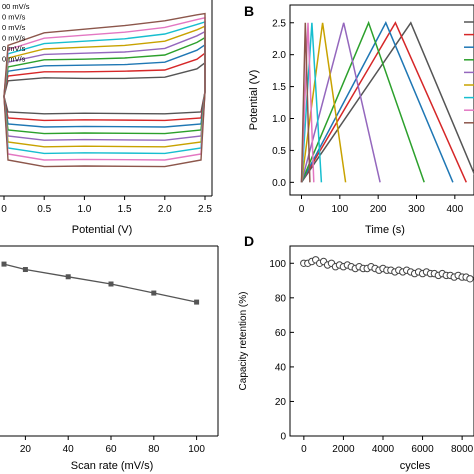 The width and height of the screenshot is (474, 474). I want to click on panel-a-x-tick-label: 1.0, so click(84, 209).